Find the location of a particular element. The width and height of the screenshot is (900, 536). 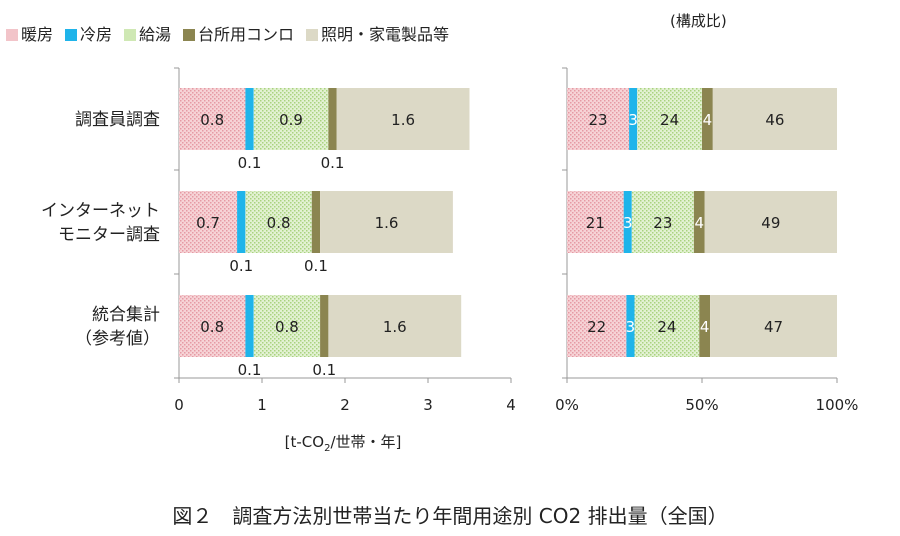

legend: 暖房 冷房 給湯 台所用コンロ 照明・家電製品等 is located at coordinates (227, 34).